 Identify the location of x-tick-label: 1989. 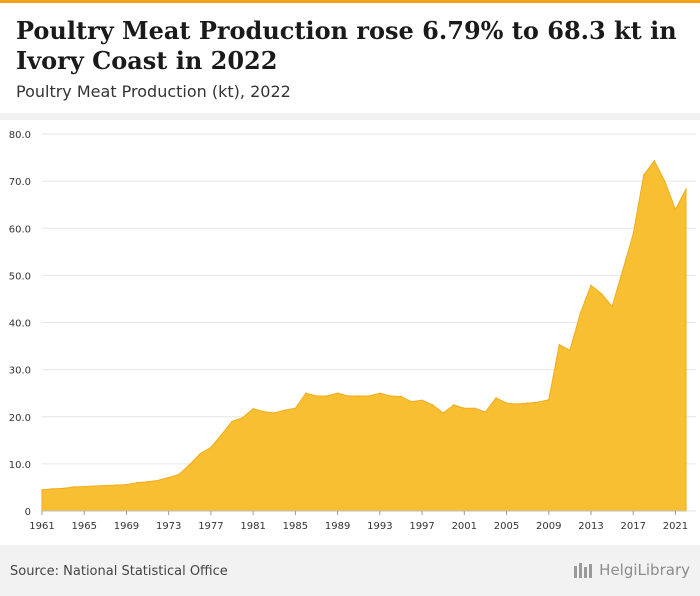
(337, 526).